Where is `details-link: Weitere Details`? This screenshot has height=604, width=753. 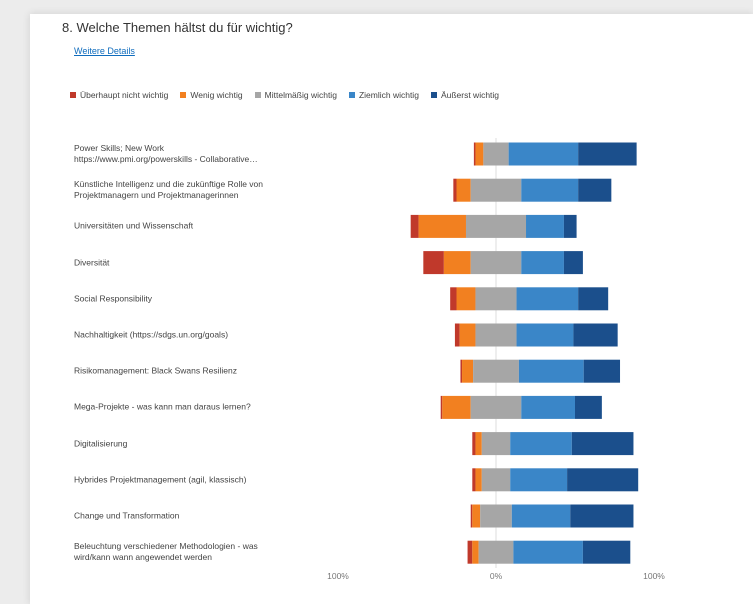
details-link: Weitere Details is located at coordinates (104, 51).